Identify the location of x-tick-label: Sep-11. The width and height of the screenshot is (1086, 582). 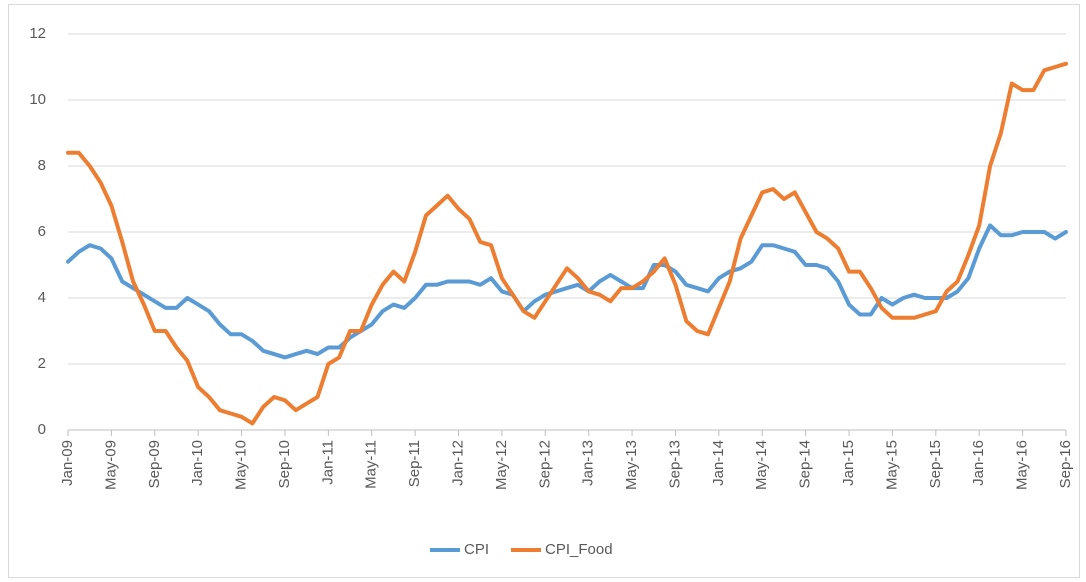
(414, 463).